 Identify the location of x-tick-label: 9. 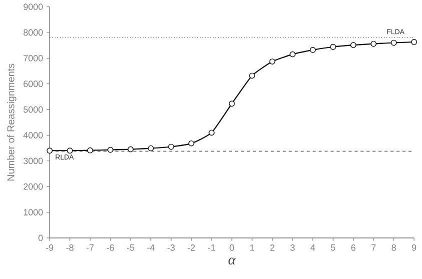
(414, 247).